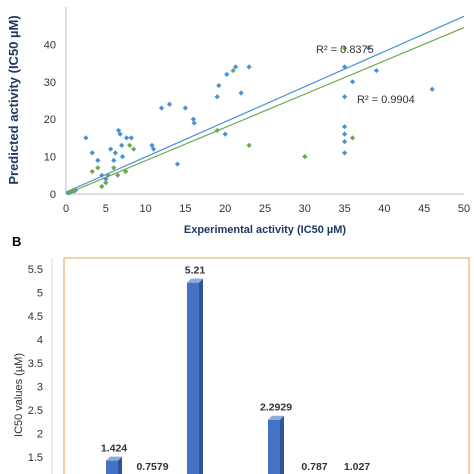 The image size is (474, 474). I want to click on scatter-y-tick-label: 20, so click(50, 120).